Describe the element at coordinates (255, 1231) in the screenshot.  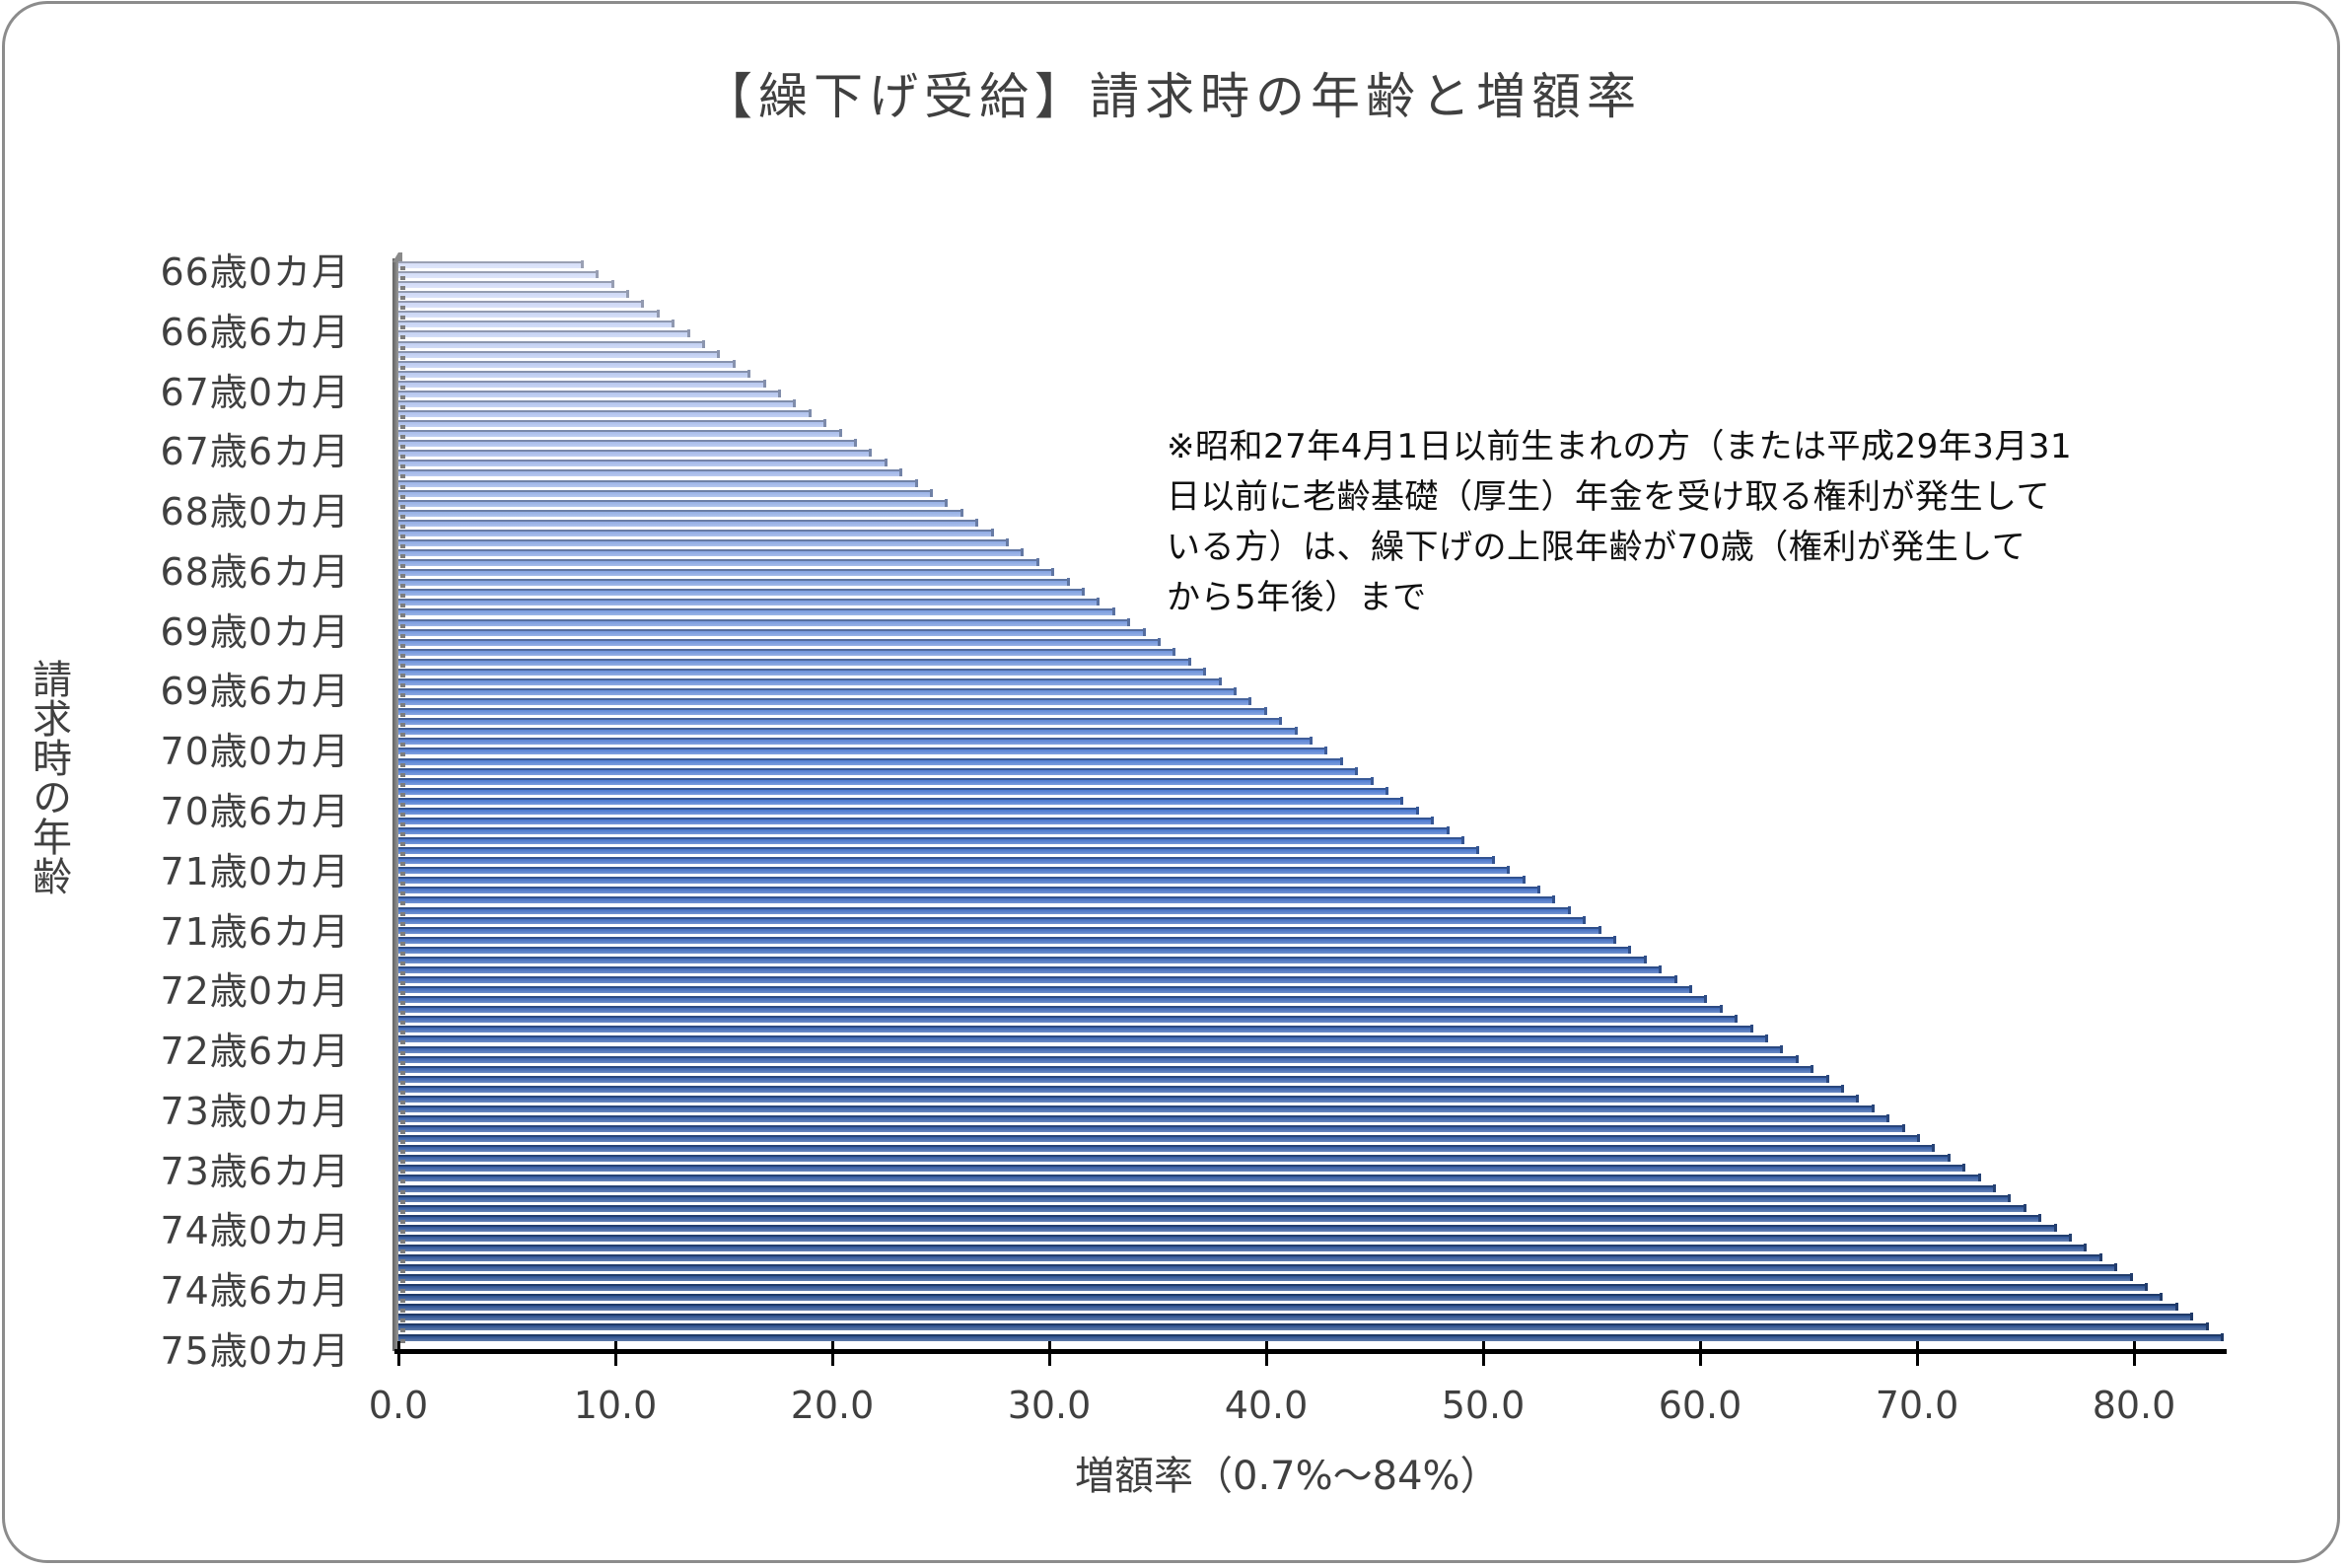
I see `y-tick-label: 74歳0カ月` at that location.